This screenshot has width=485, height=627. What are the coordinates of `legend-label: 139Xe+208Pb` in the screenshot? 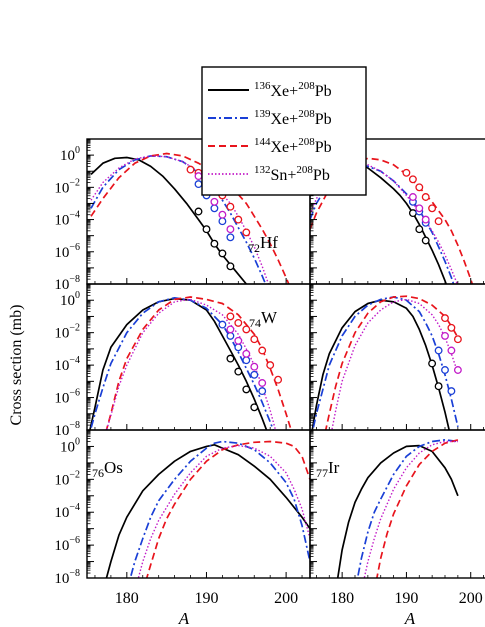 It's located at (293, 118).